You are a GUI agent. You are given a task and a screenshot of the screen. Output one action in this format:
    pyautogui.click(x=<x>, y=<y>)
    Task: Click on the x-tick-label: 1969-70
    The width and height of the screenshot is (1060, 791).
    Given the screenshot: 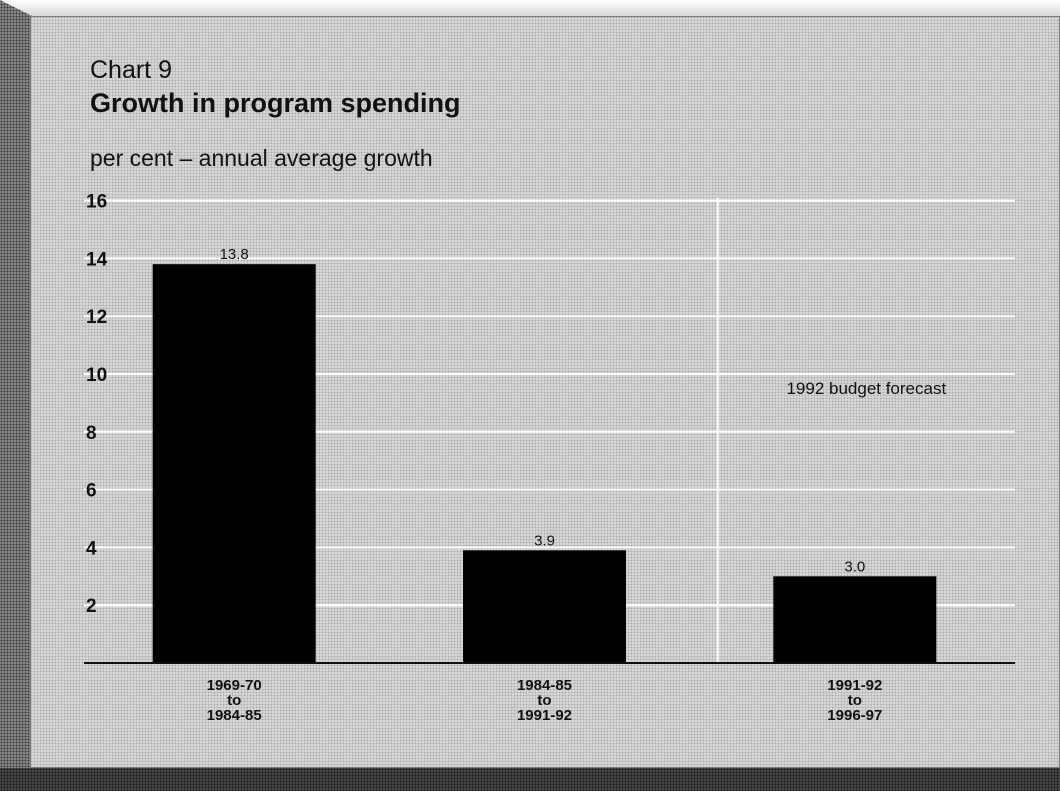 What is the action you would take?
    pyautogui.click(x=234, y=685)
    